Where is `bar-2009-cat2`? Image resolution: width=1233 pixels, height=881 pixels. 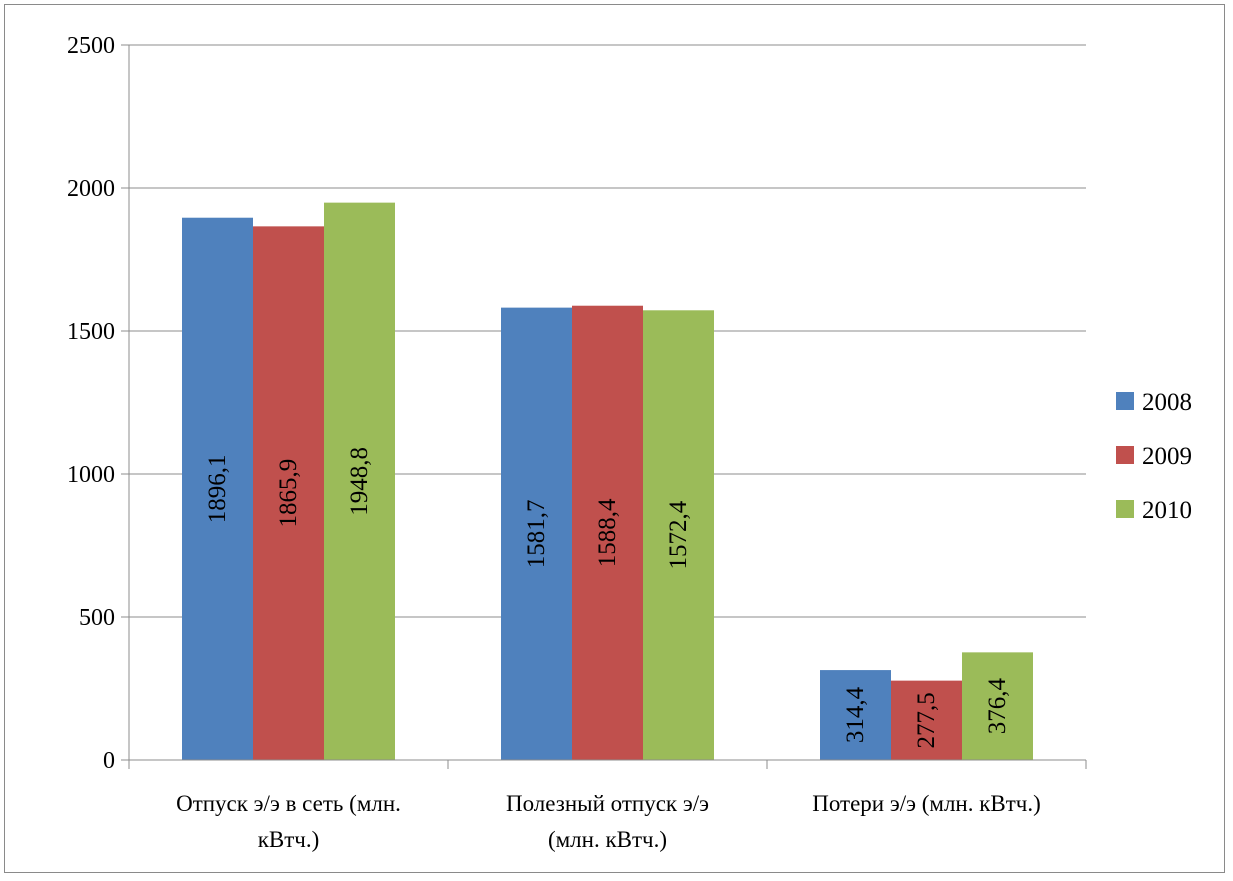 bar-2009-cat2 is located at coordinates (607, 532).